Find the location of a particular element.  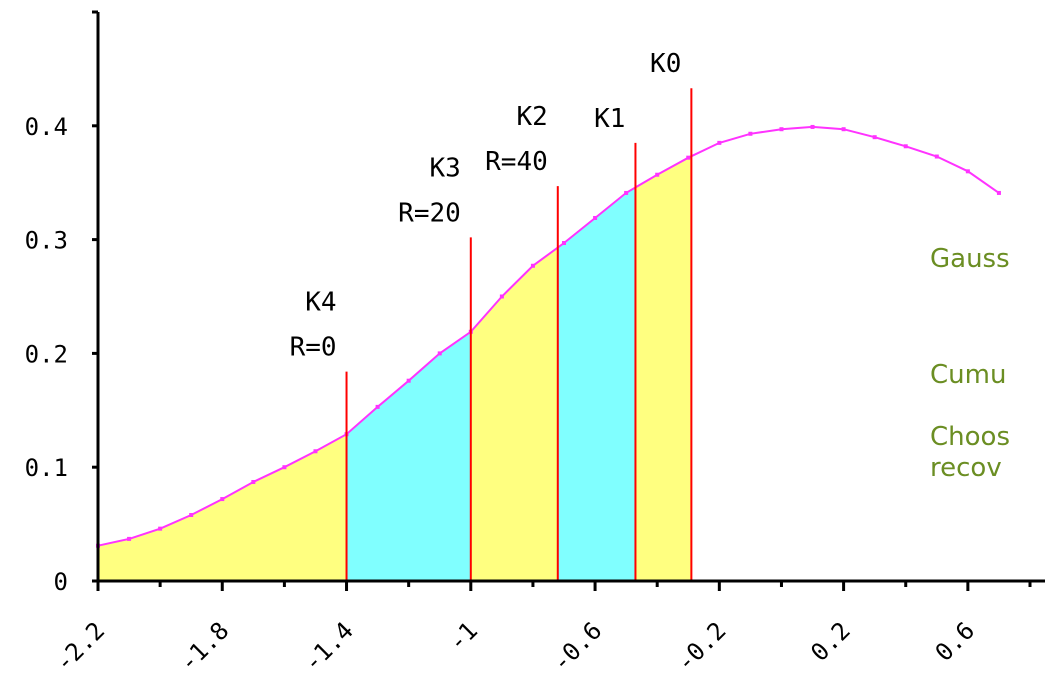

y-tick-label: 0 is located at coordinates (61, 582).